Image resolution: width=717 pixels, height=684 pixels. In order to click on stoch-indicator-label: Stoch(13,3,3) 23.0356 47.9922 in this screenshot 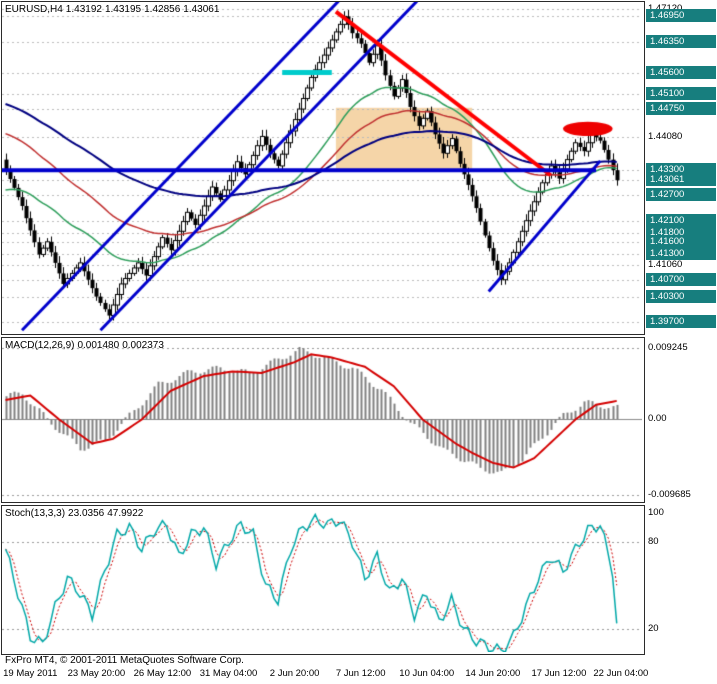, I will do `click(75, 513)`.